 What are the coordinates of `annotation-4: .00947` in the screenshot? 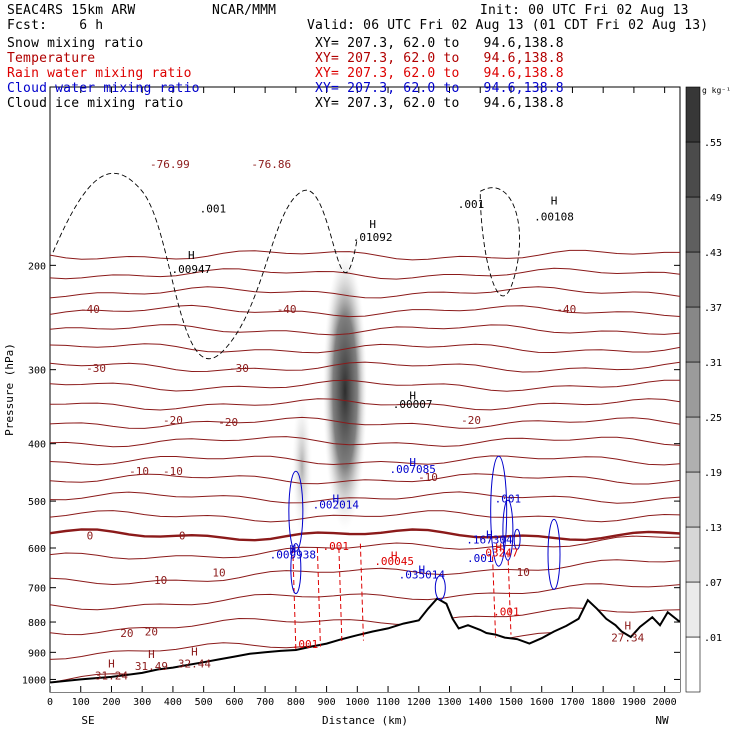 It's located at (191, 269).